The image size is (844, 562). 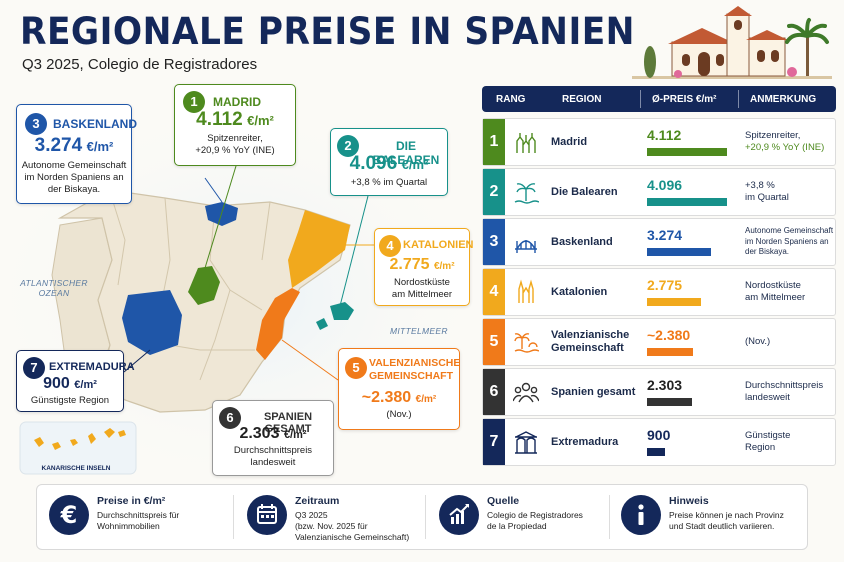 I want to click on rank-badge: 4, so click(x=494, y=292).